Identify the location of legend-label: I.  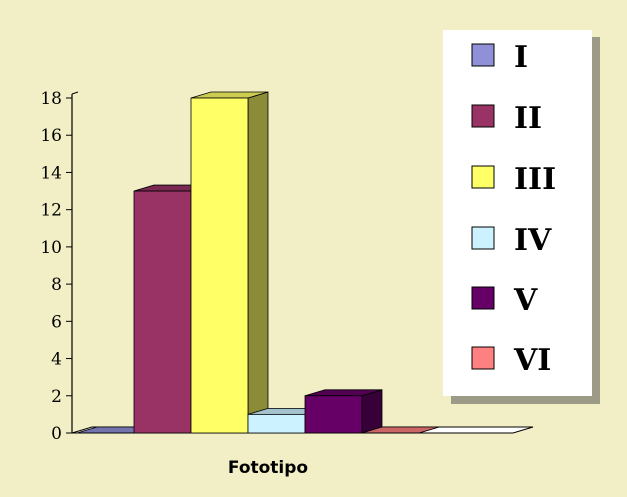
(521, 57).